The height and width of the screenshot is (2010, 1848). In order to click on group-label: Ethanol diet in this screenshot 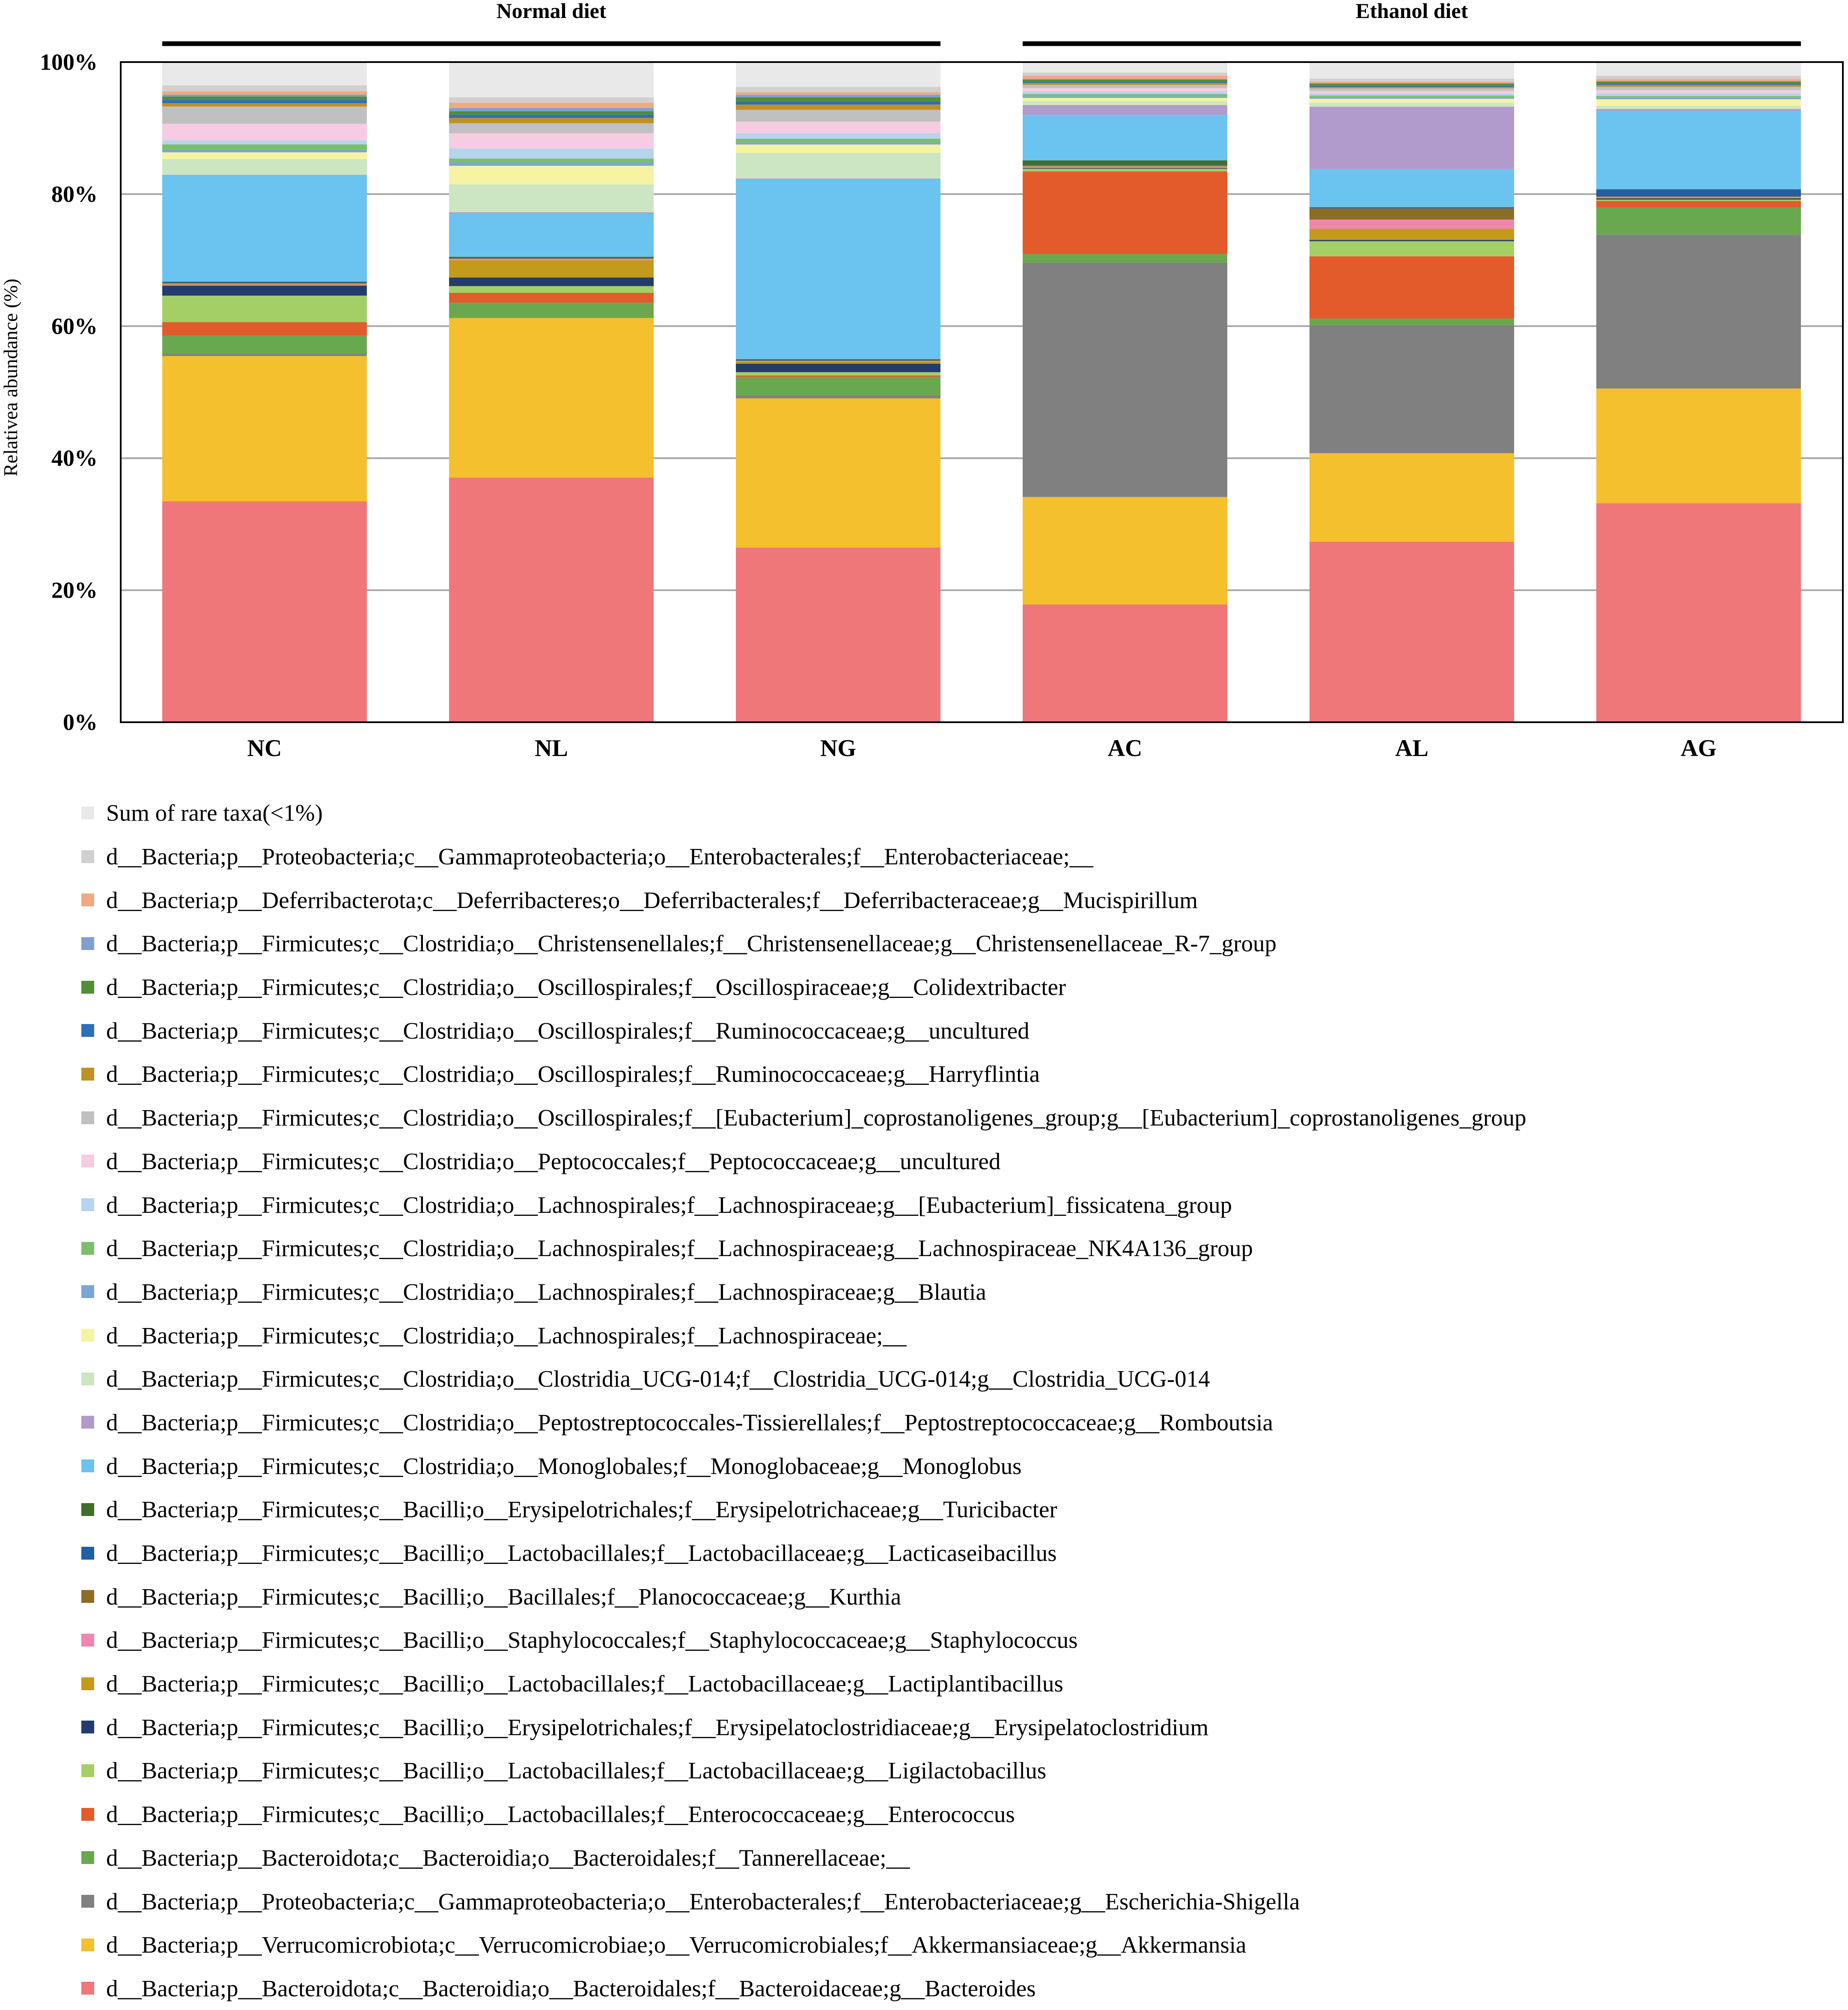, I will do `click(1412, 12)`.